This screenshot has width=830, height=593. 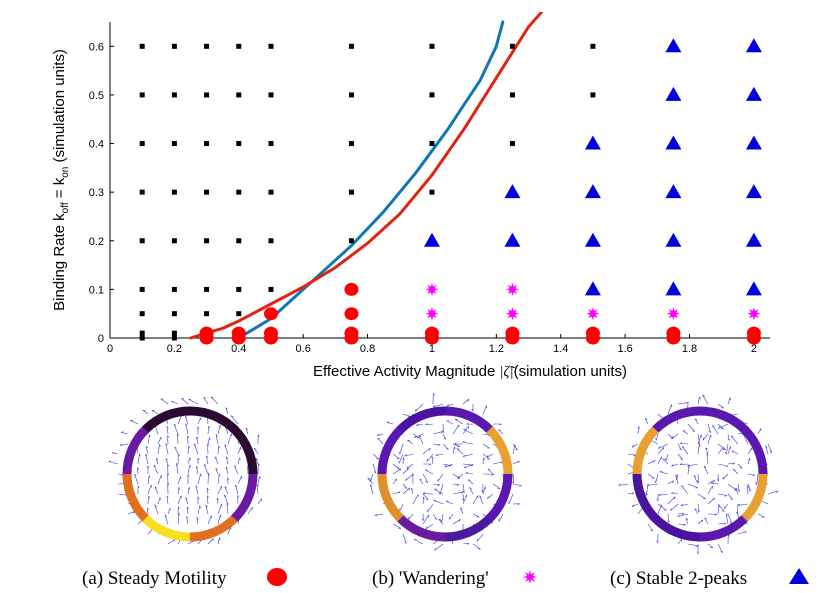 I want to click on y-tick-label: 0.4, so click(x=96, y=145).